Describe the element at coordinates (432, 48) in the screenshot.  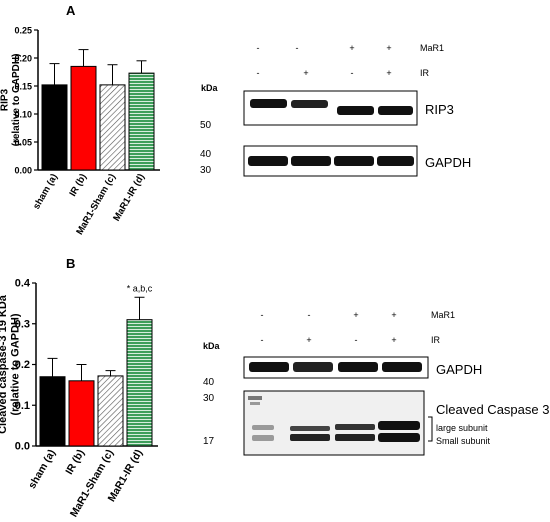
I see `blot-a-mar1-label: MaR1` at that location.